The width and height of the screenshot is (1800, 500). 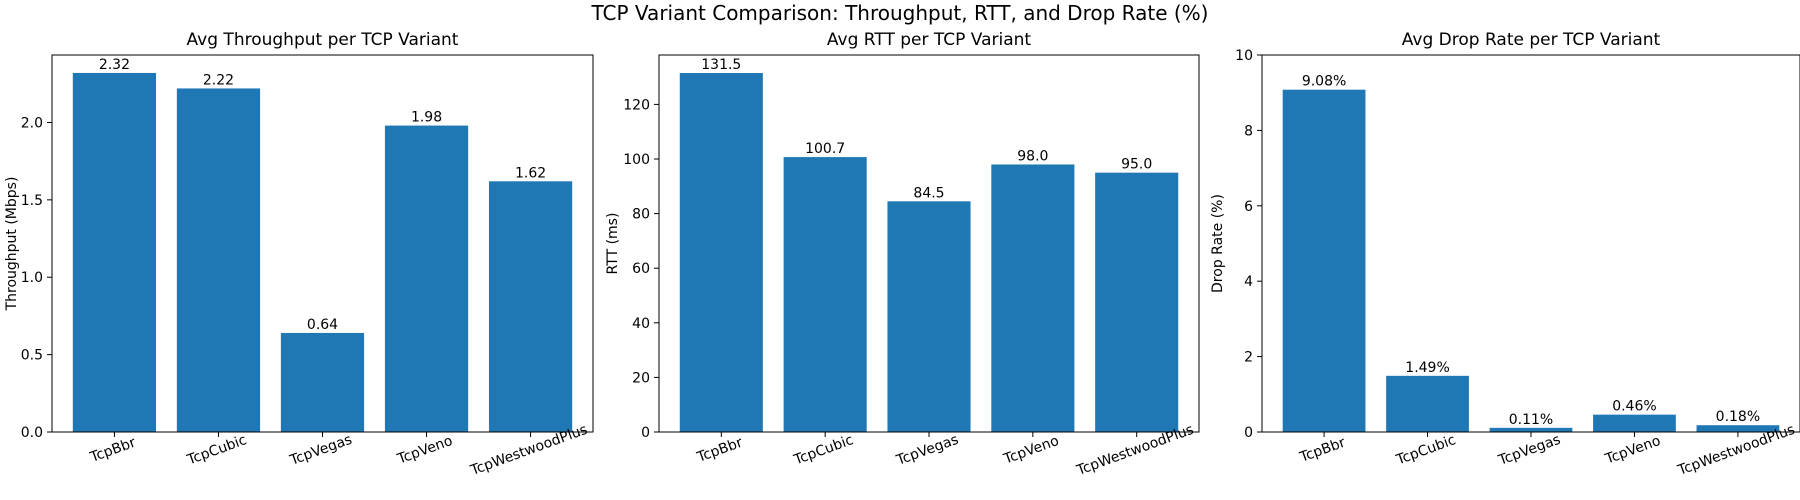 I want to click on bar-value-label: 1.62, so click(x=530, y=173).